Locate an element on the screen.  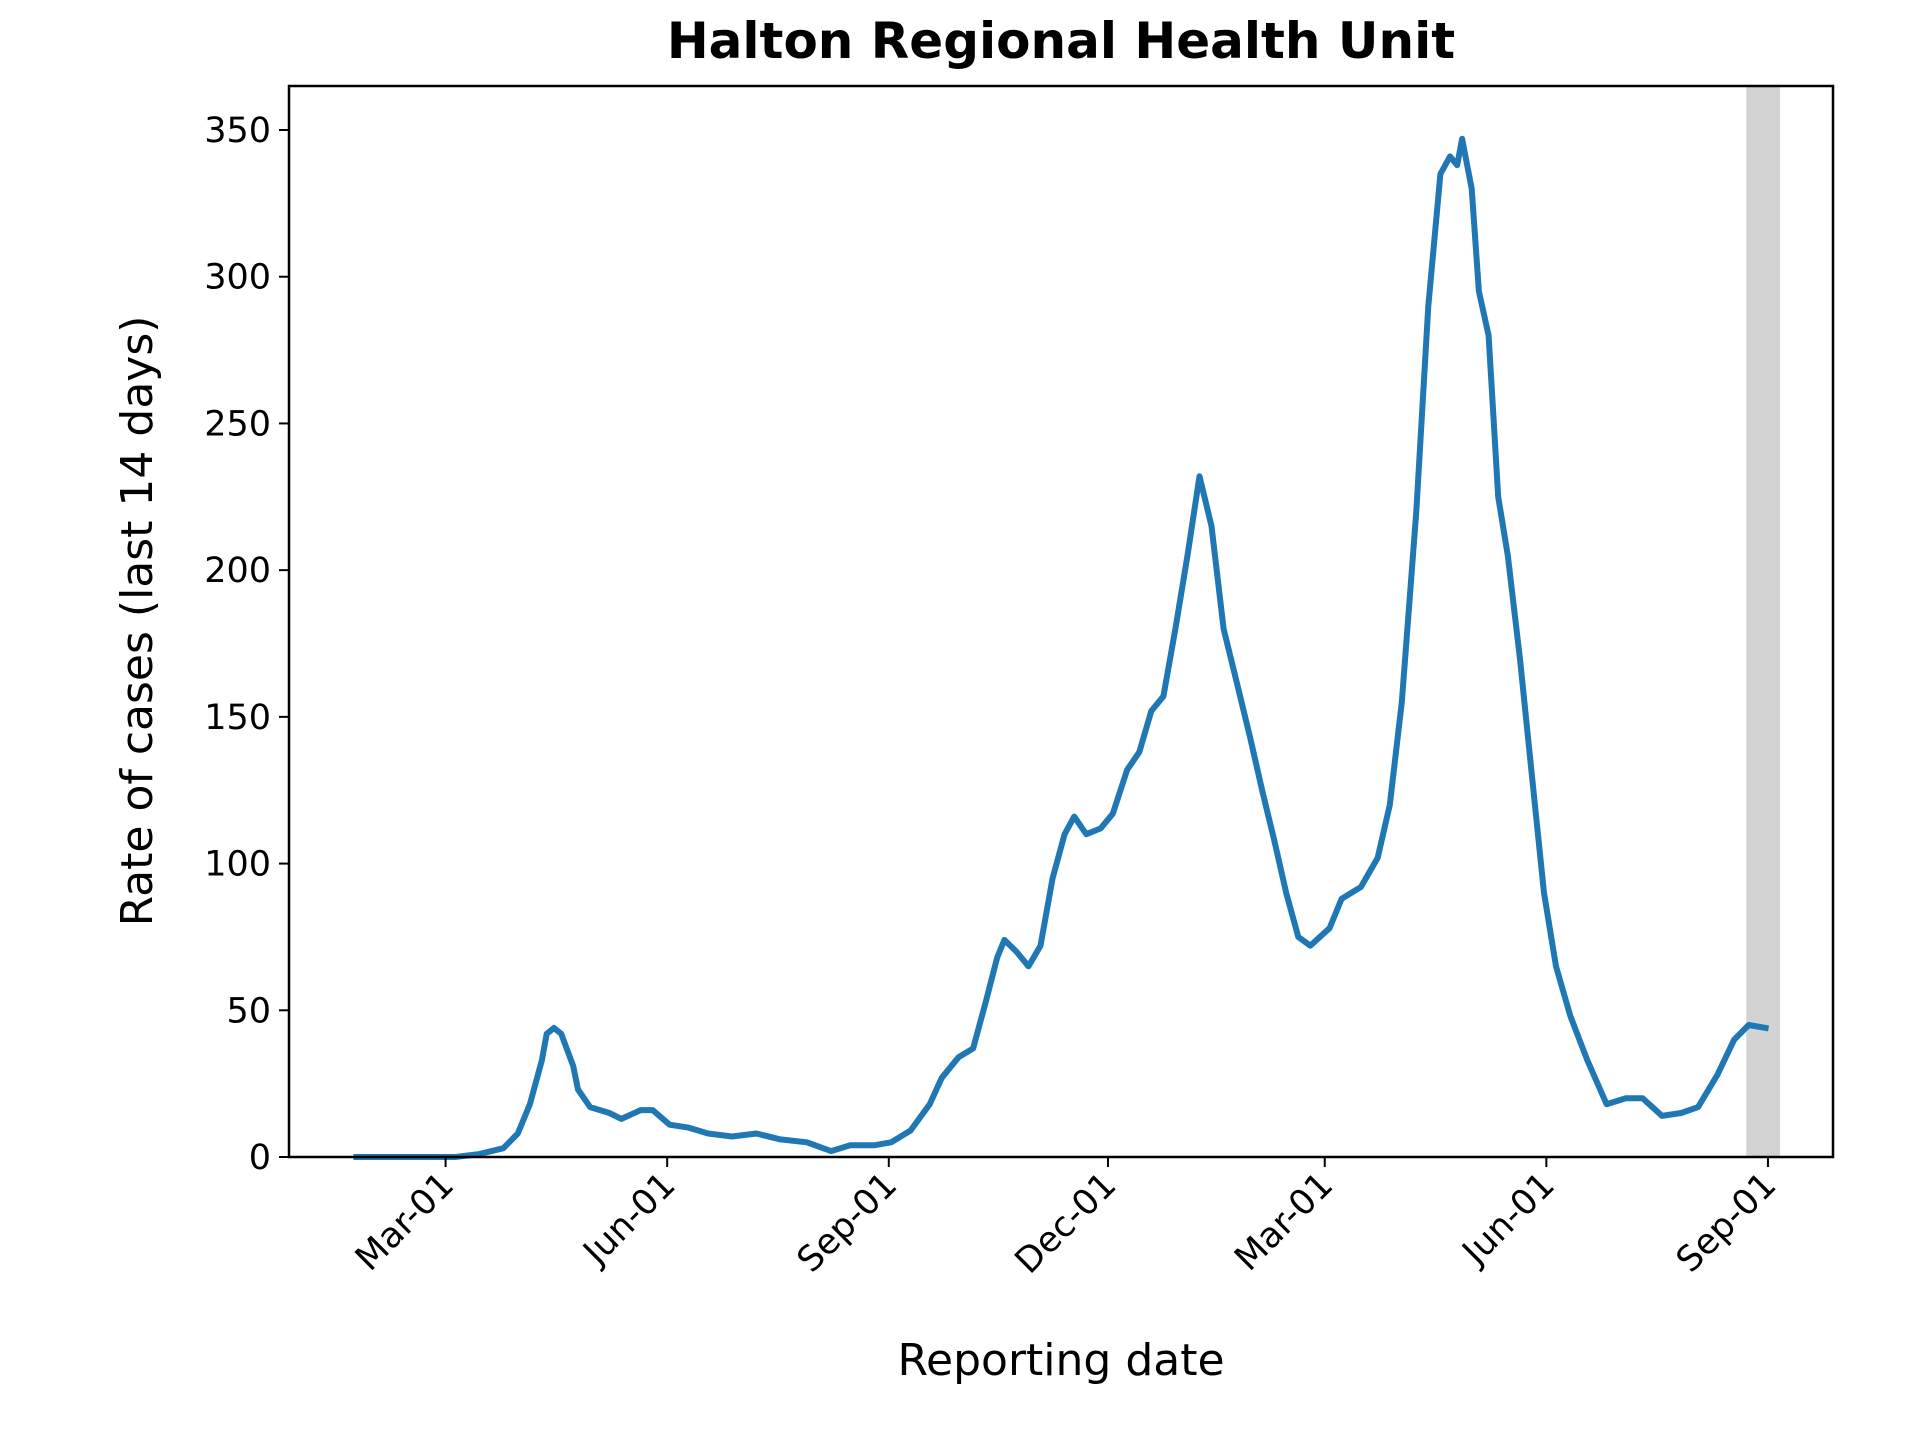
highlight-span is located at coordinates (1763, 621).